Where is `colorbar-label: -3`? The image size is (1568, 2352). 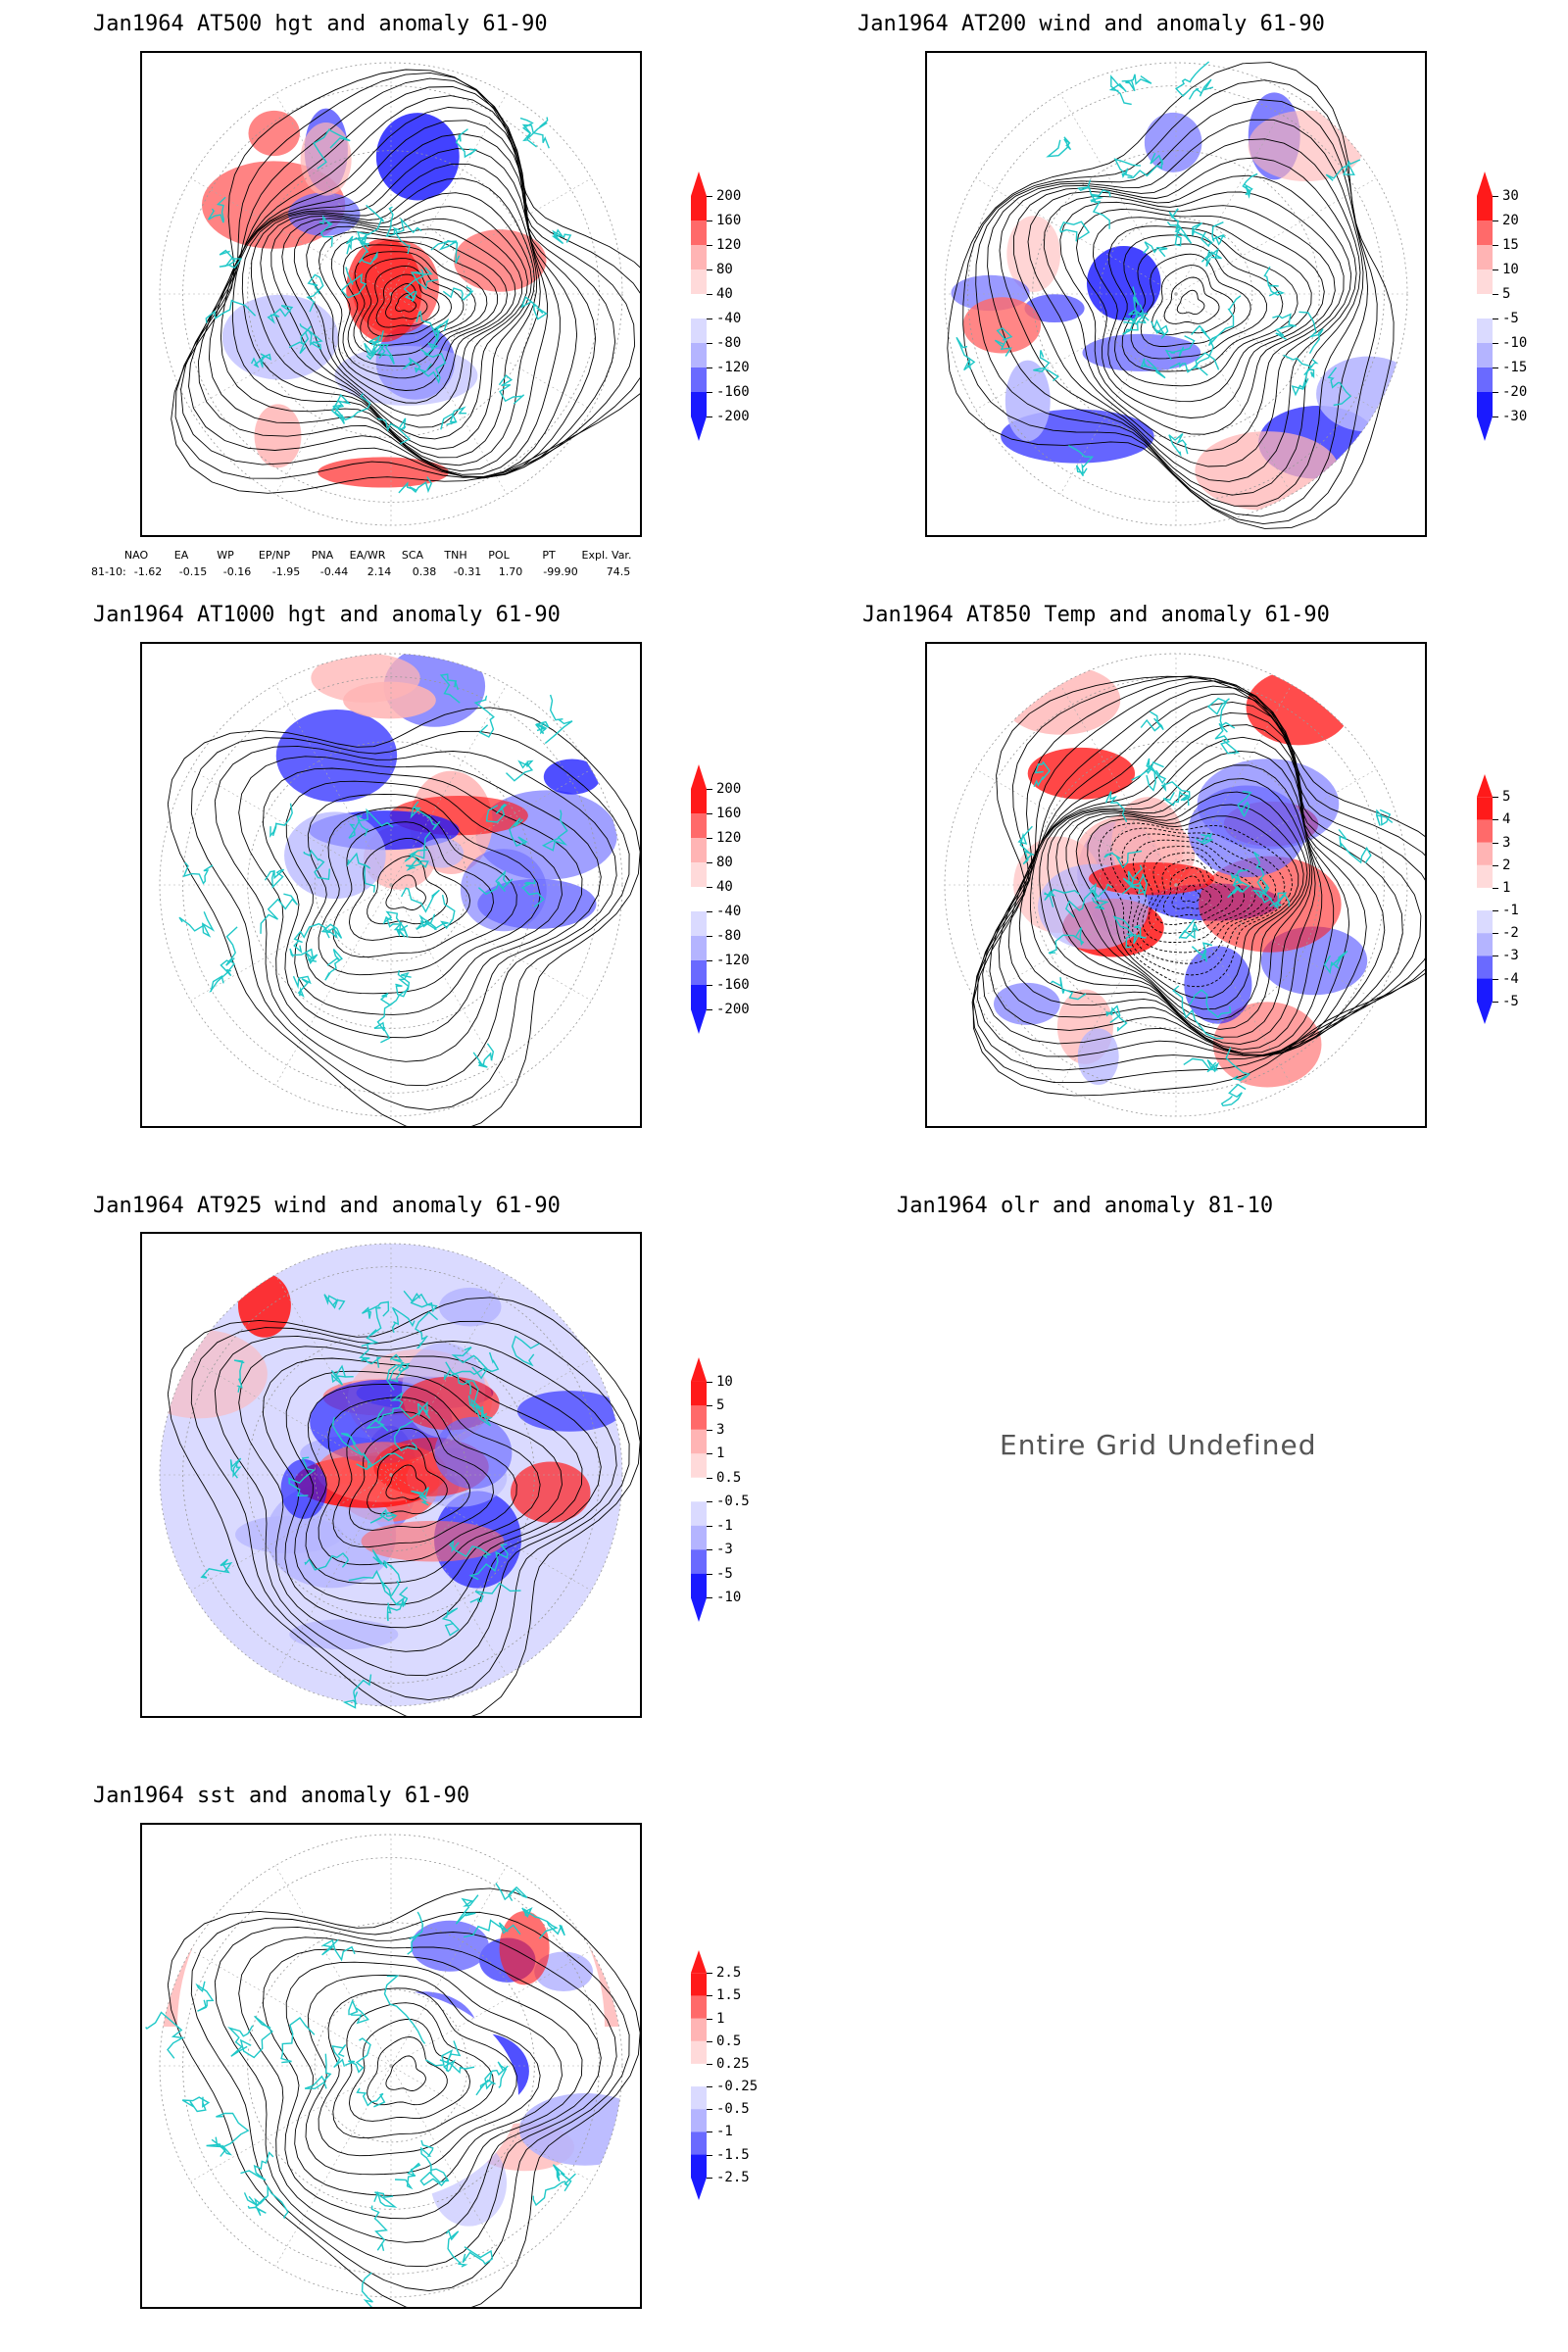 colorbar-label: -3 is located at coordinates (724, 1550).